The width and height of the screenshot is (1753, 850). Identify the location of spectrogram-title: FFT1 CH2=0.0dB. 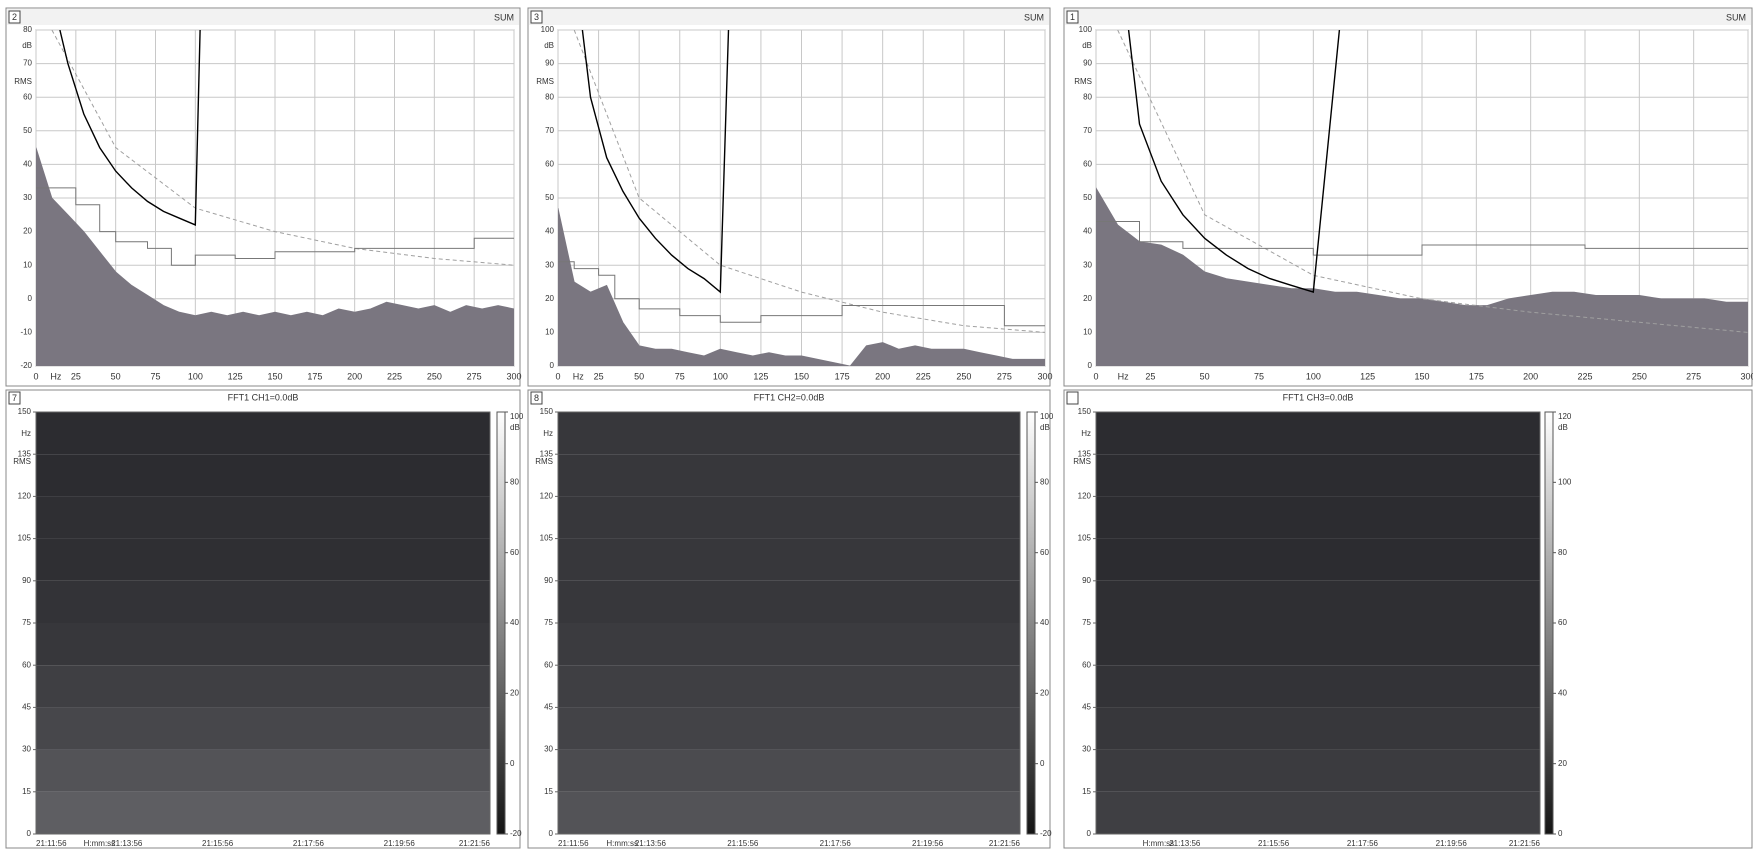
(789, 397).